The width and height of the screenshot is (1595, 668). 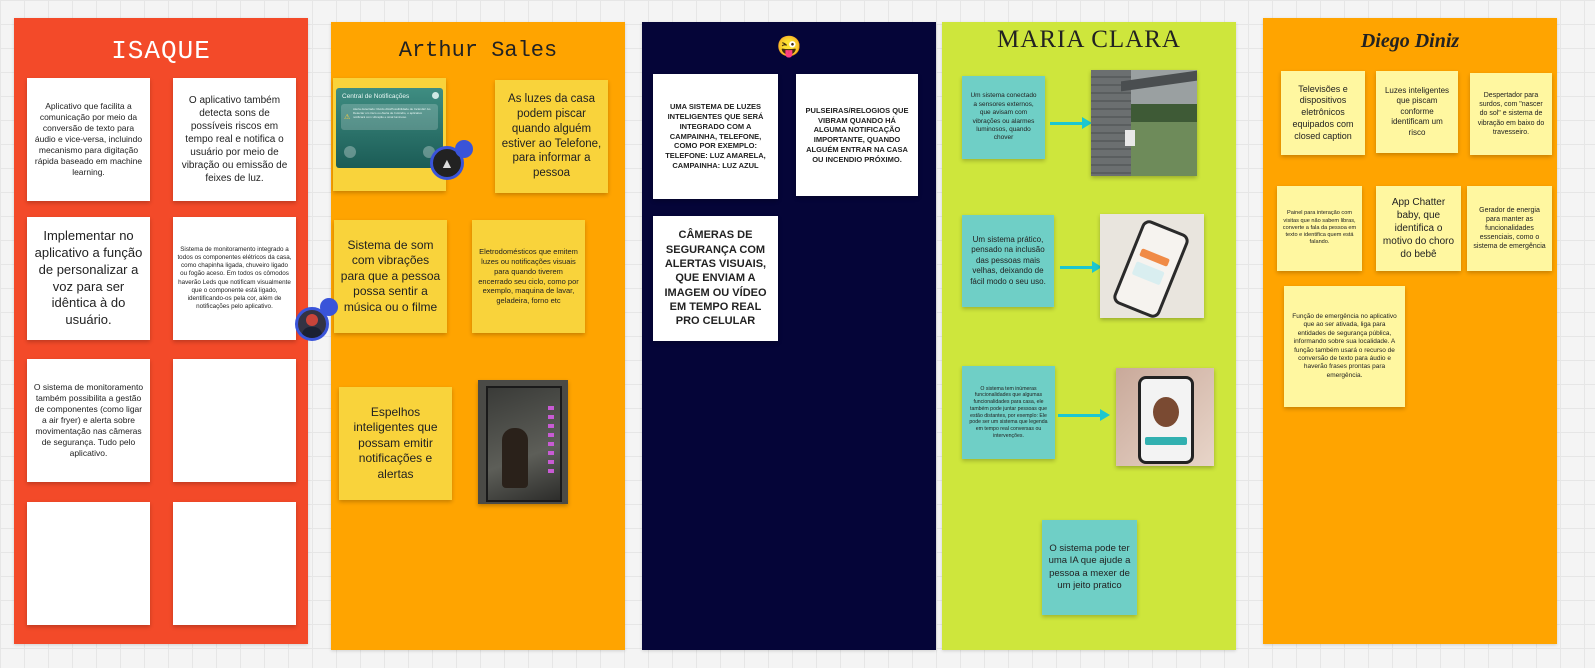 What do you see at coordinates (1166, 412) in the screenshot?
I see `caller-face` at bounding box center [1166, 412].